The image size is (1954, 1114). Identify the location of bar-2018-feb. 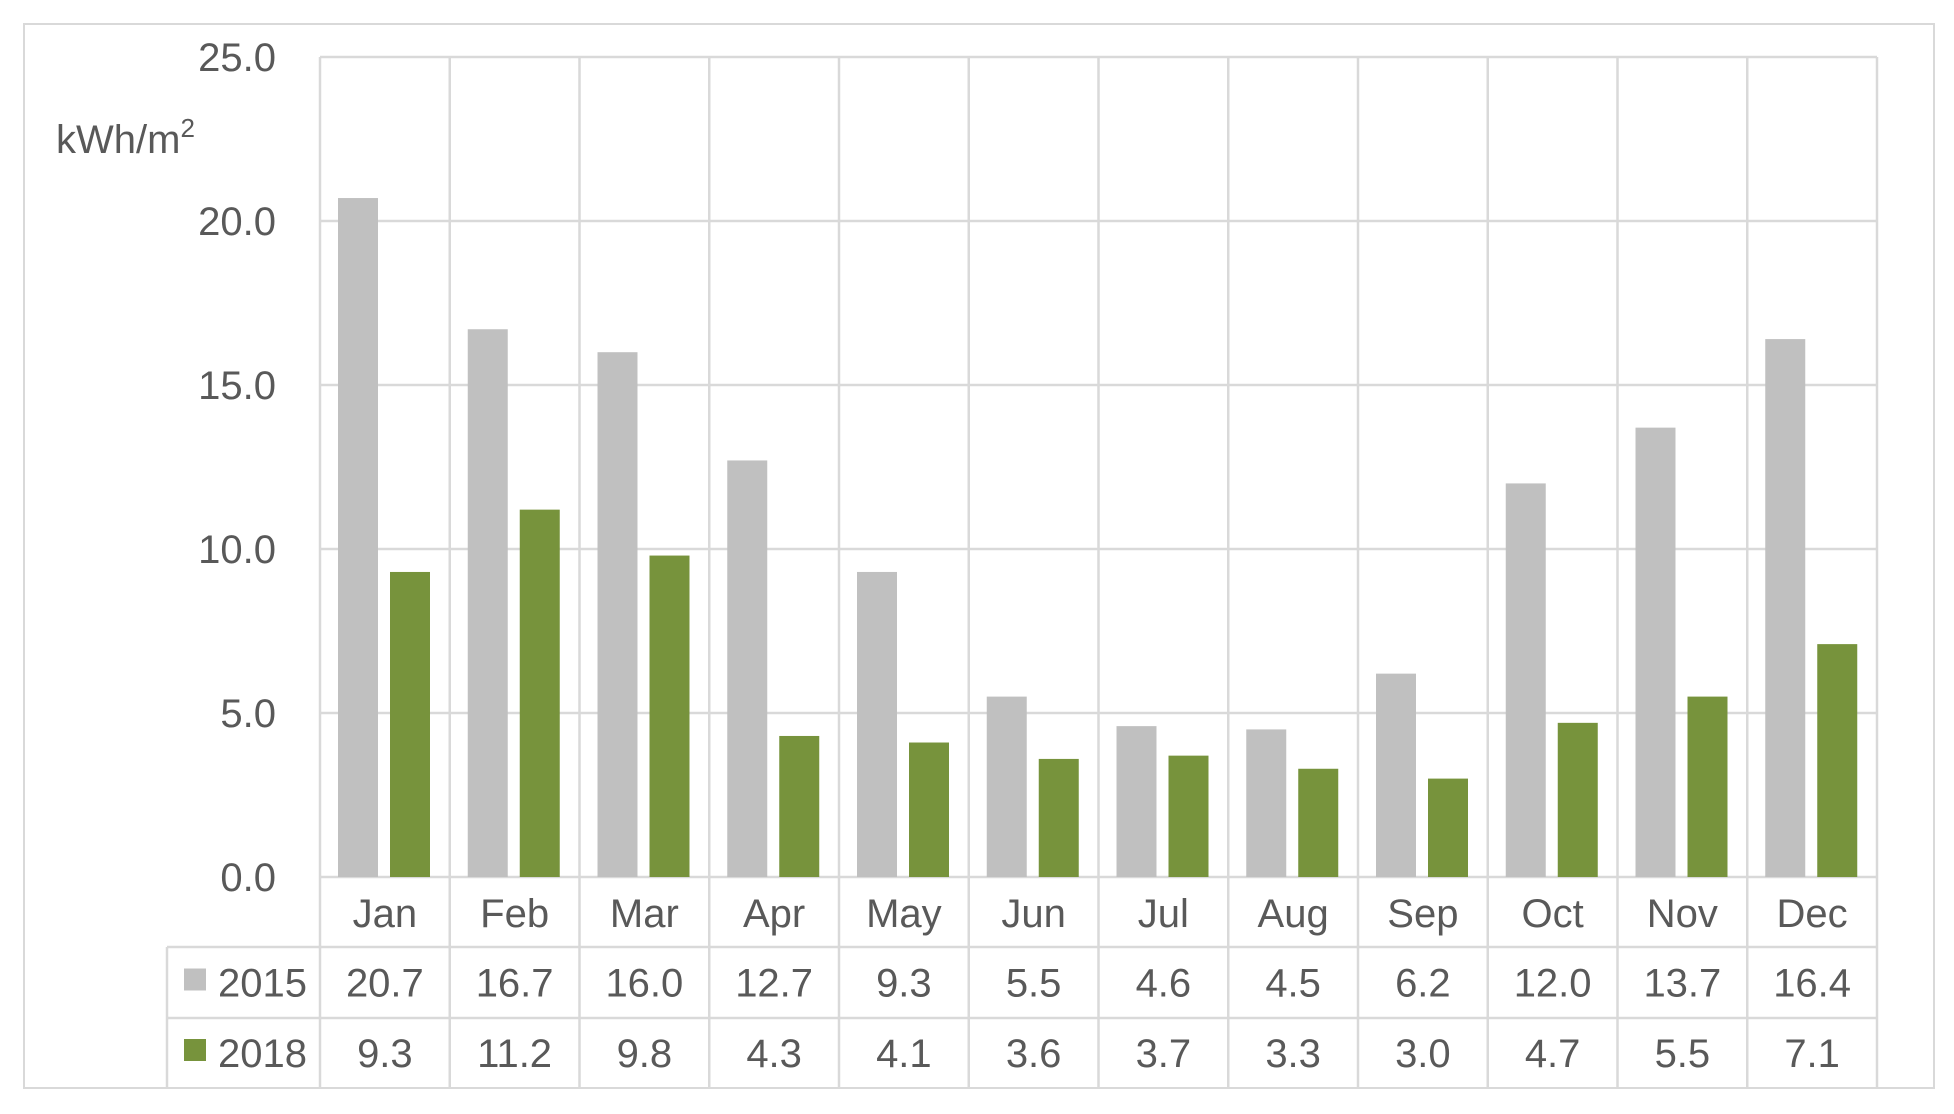
(539, 693).